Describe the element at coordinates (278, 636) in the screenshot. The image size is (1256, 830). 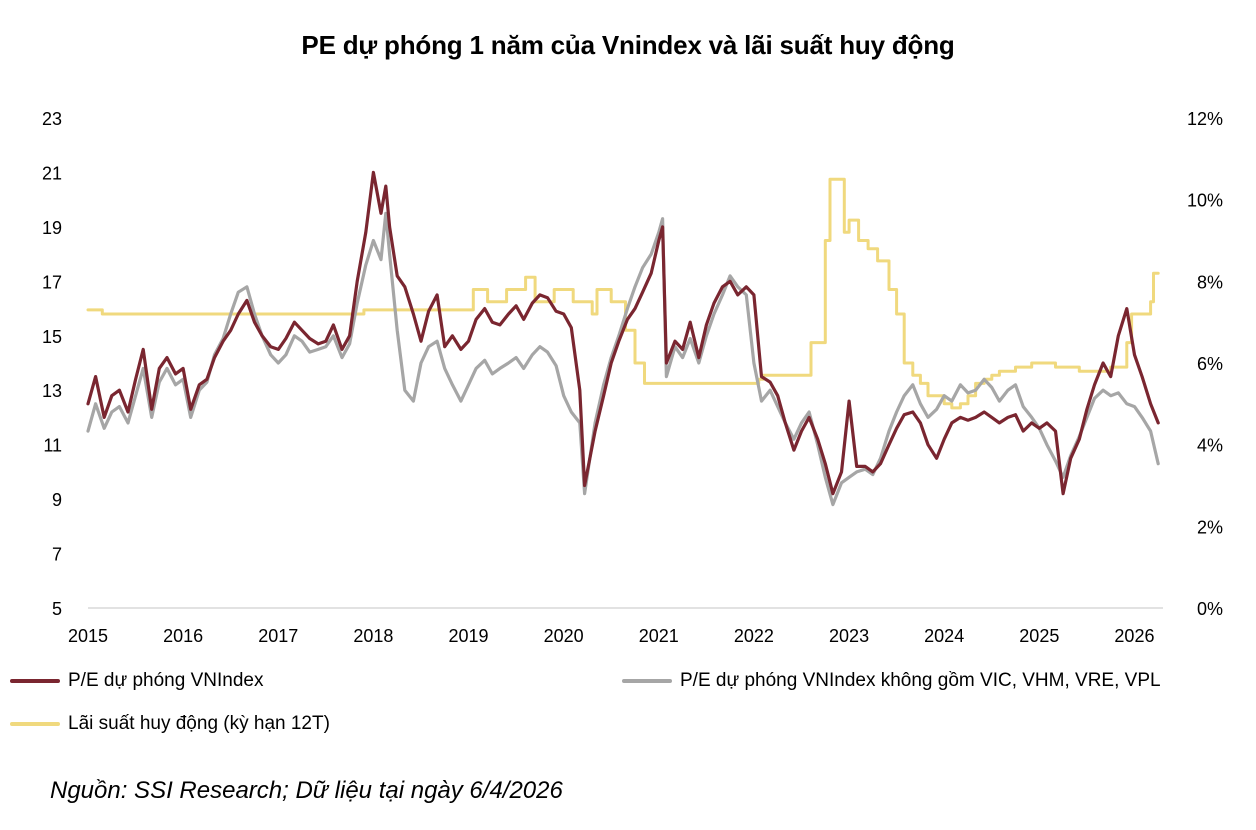
I see `x-tick-label: 2017` at that location.